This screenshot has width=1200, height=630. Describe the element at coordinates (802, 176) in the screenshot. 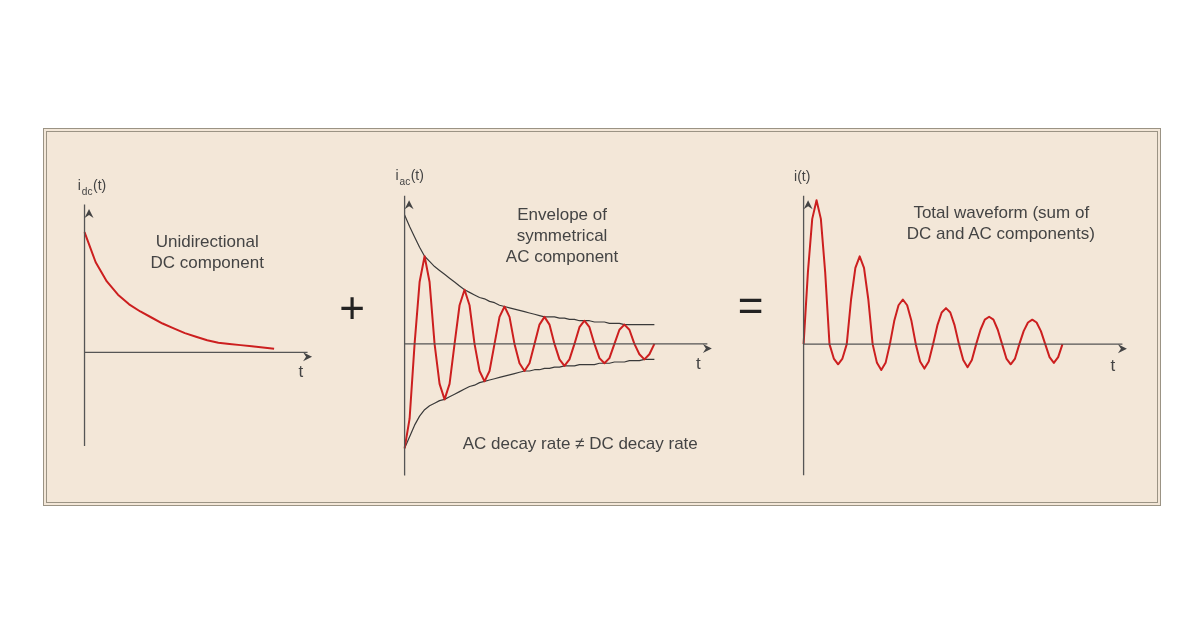

I see `y-axis-title: i(t)` at that location.